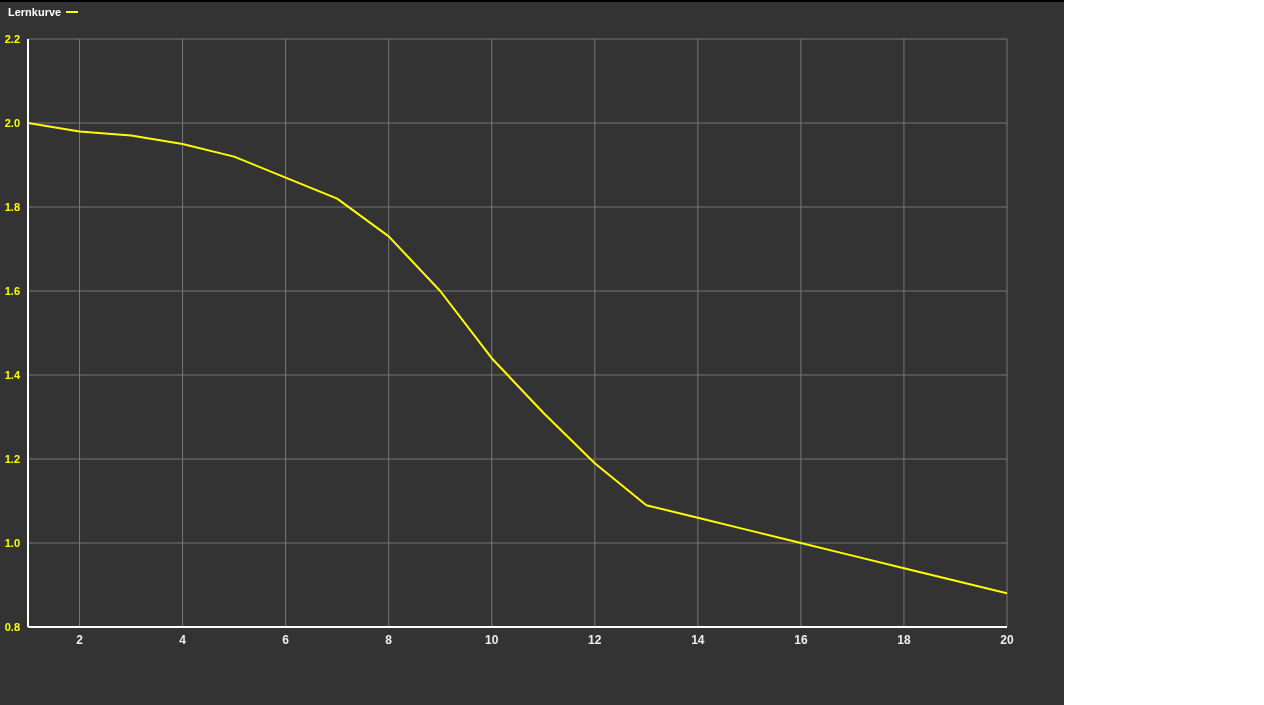 The width and height of the screenshot is (1264, 705). What do you see at coordinates (801, 639) in the screenshot?
I see `x-tick-label: 16` at bounding box center [801, 639].